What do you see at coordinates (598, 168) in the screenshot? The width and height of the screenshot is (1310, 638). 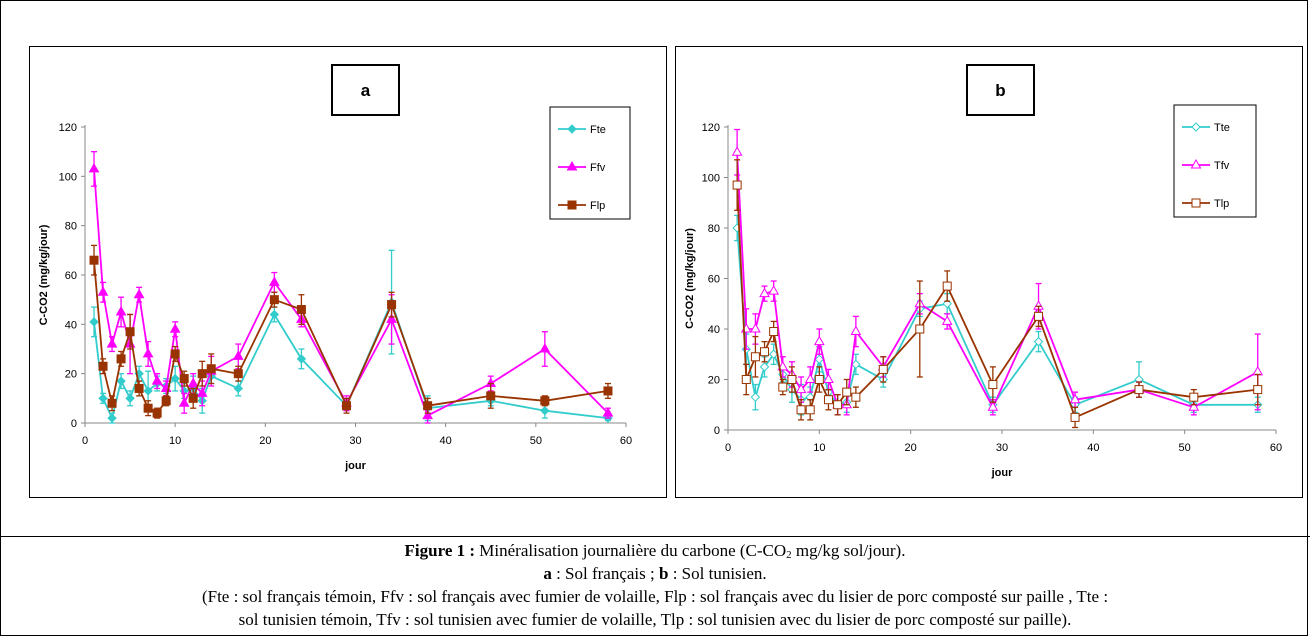 I see `legend-label: Ffv` at bounding box center [598, 168].